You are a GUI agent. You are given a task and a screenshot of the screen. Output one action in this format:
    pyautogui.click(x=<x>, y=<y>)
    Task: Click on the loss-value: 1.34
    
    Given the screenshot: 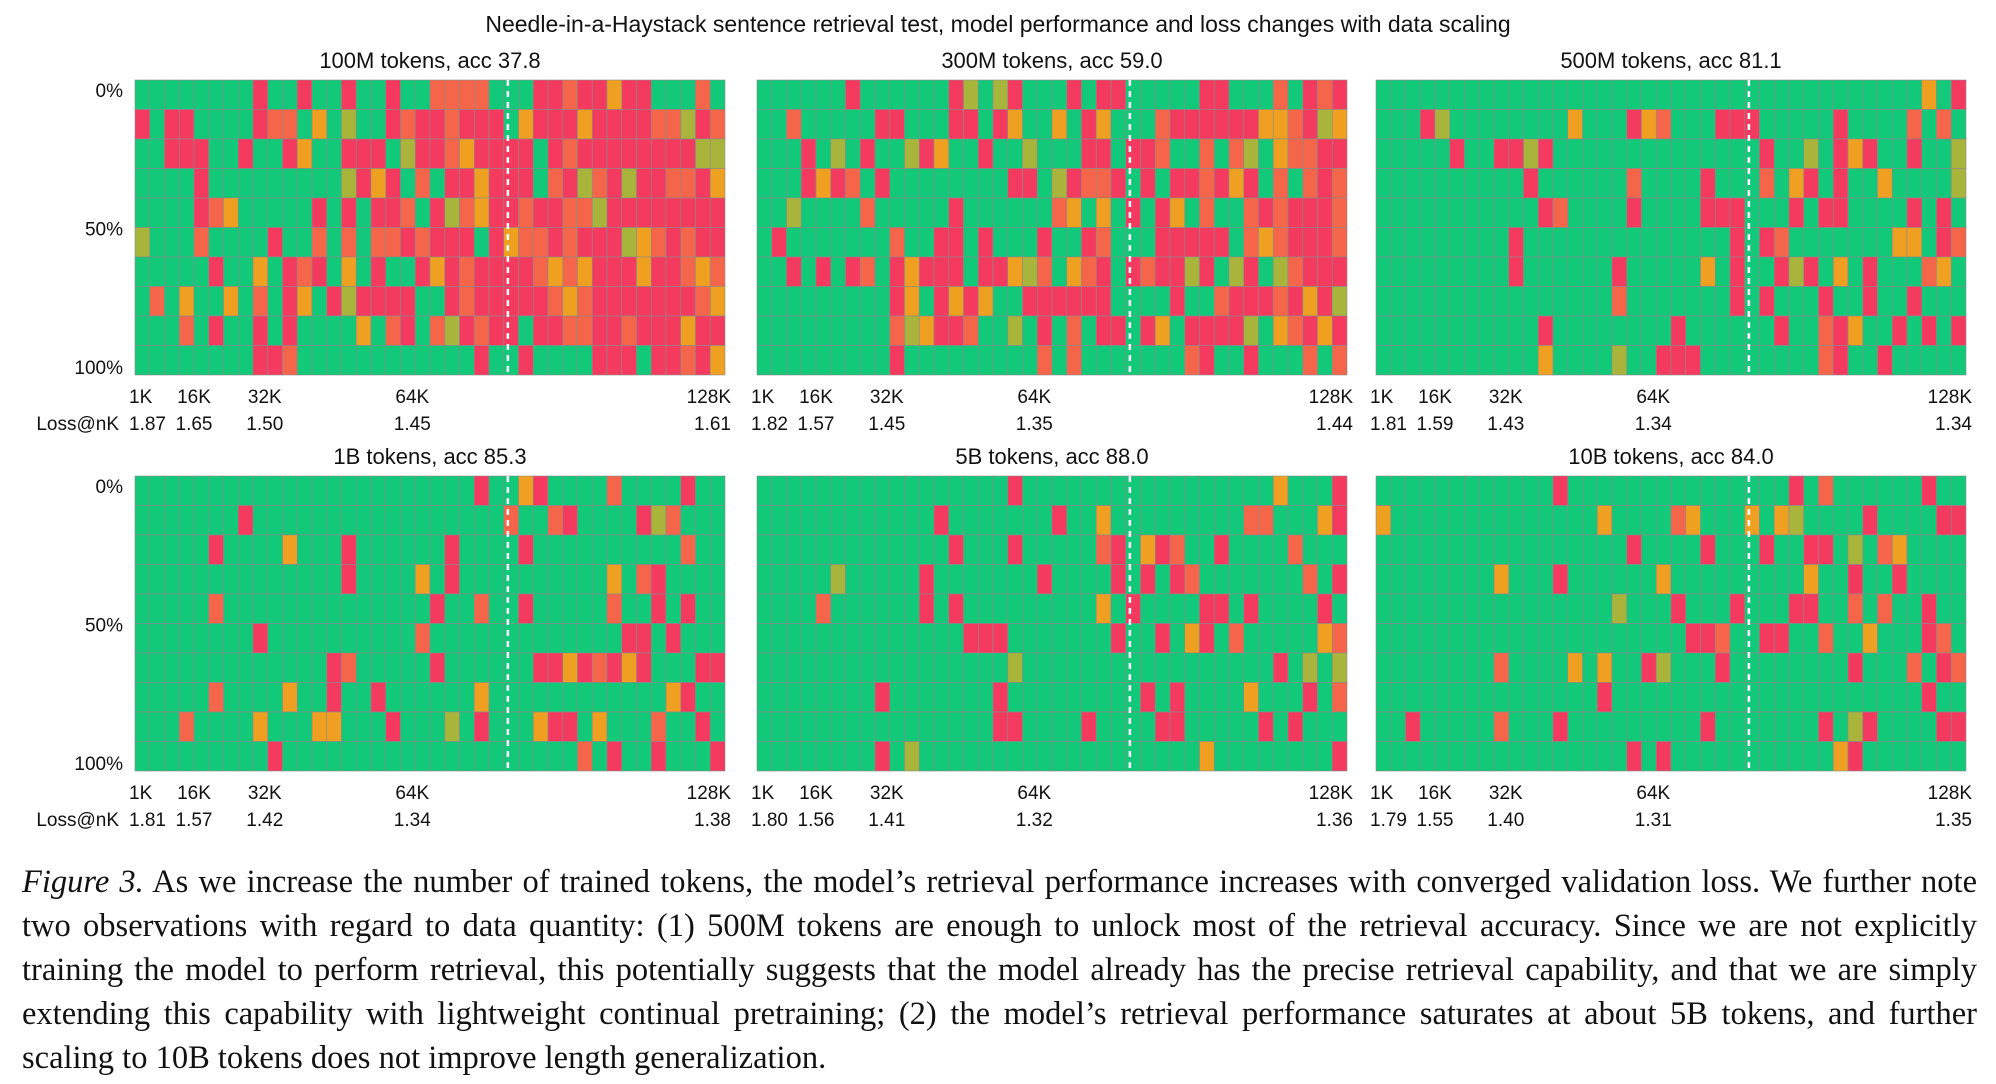 What is the action you would take?
    pyautogui.click(x=1953, y=424)
    